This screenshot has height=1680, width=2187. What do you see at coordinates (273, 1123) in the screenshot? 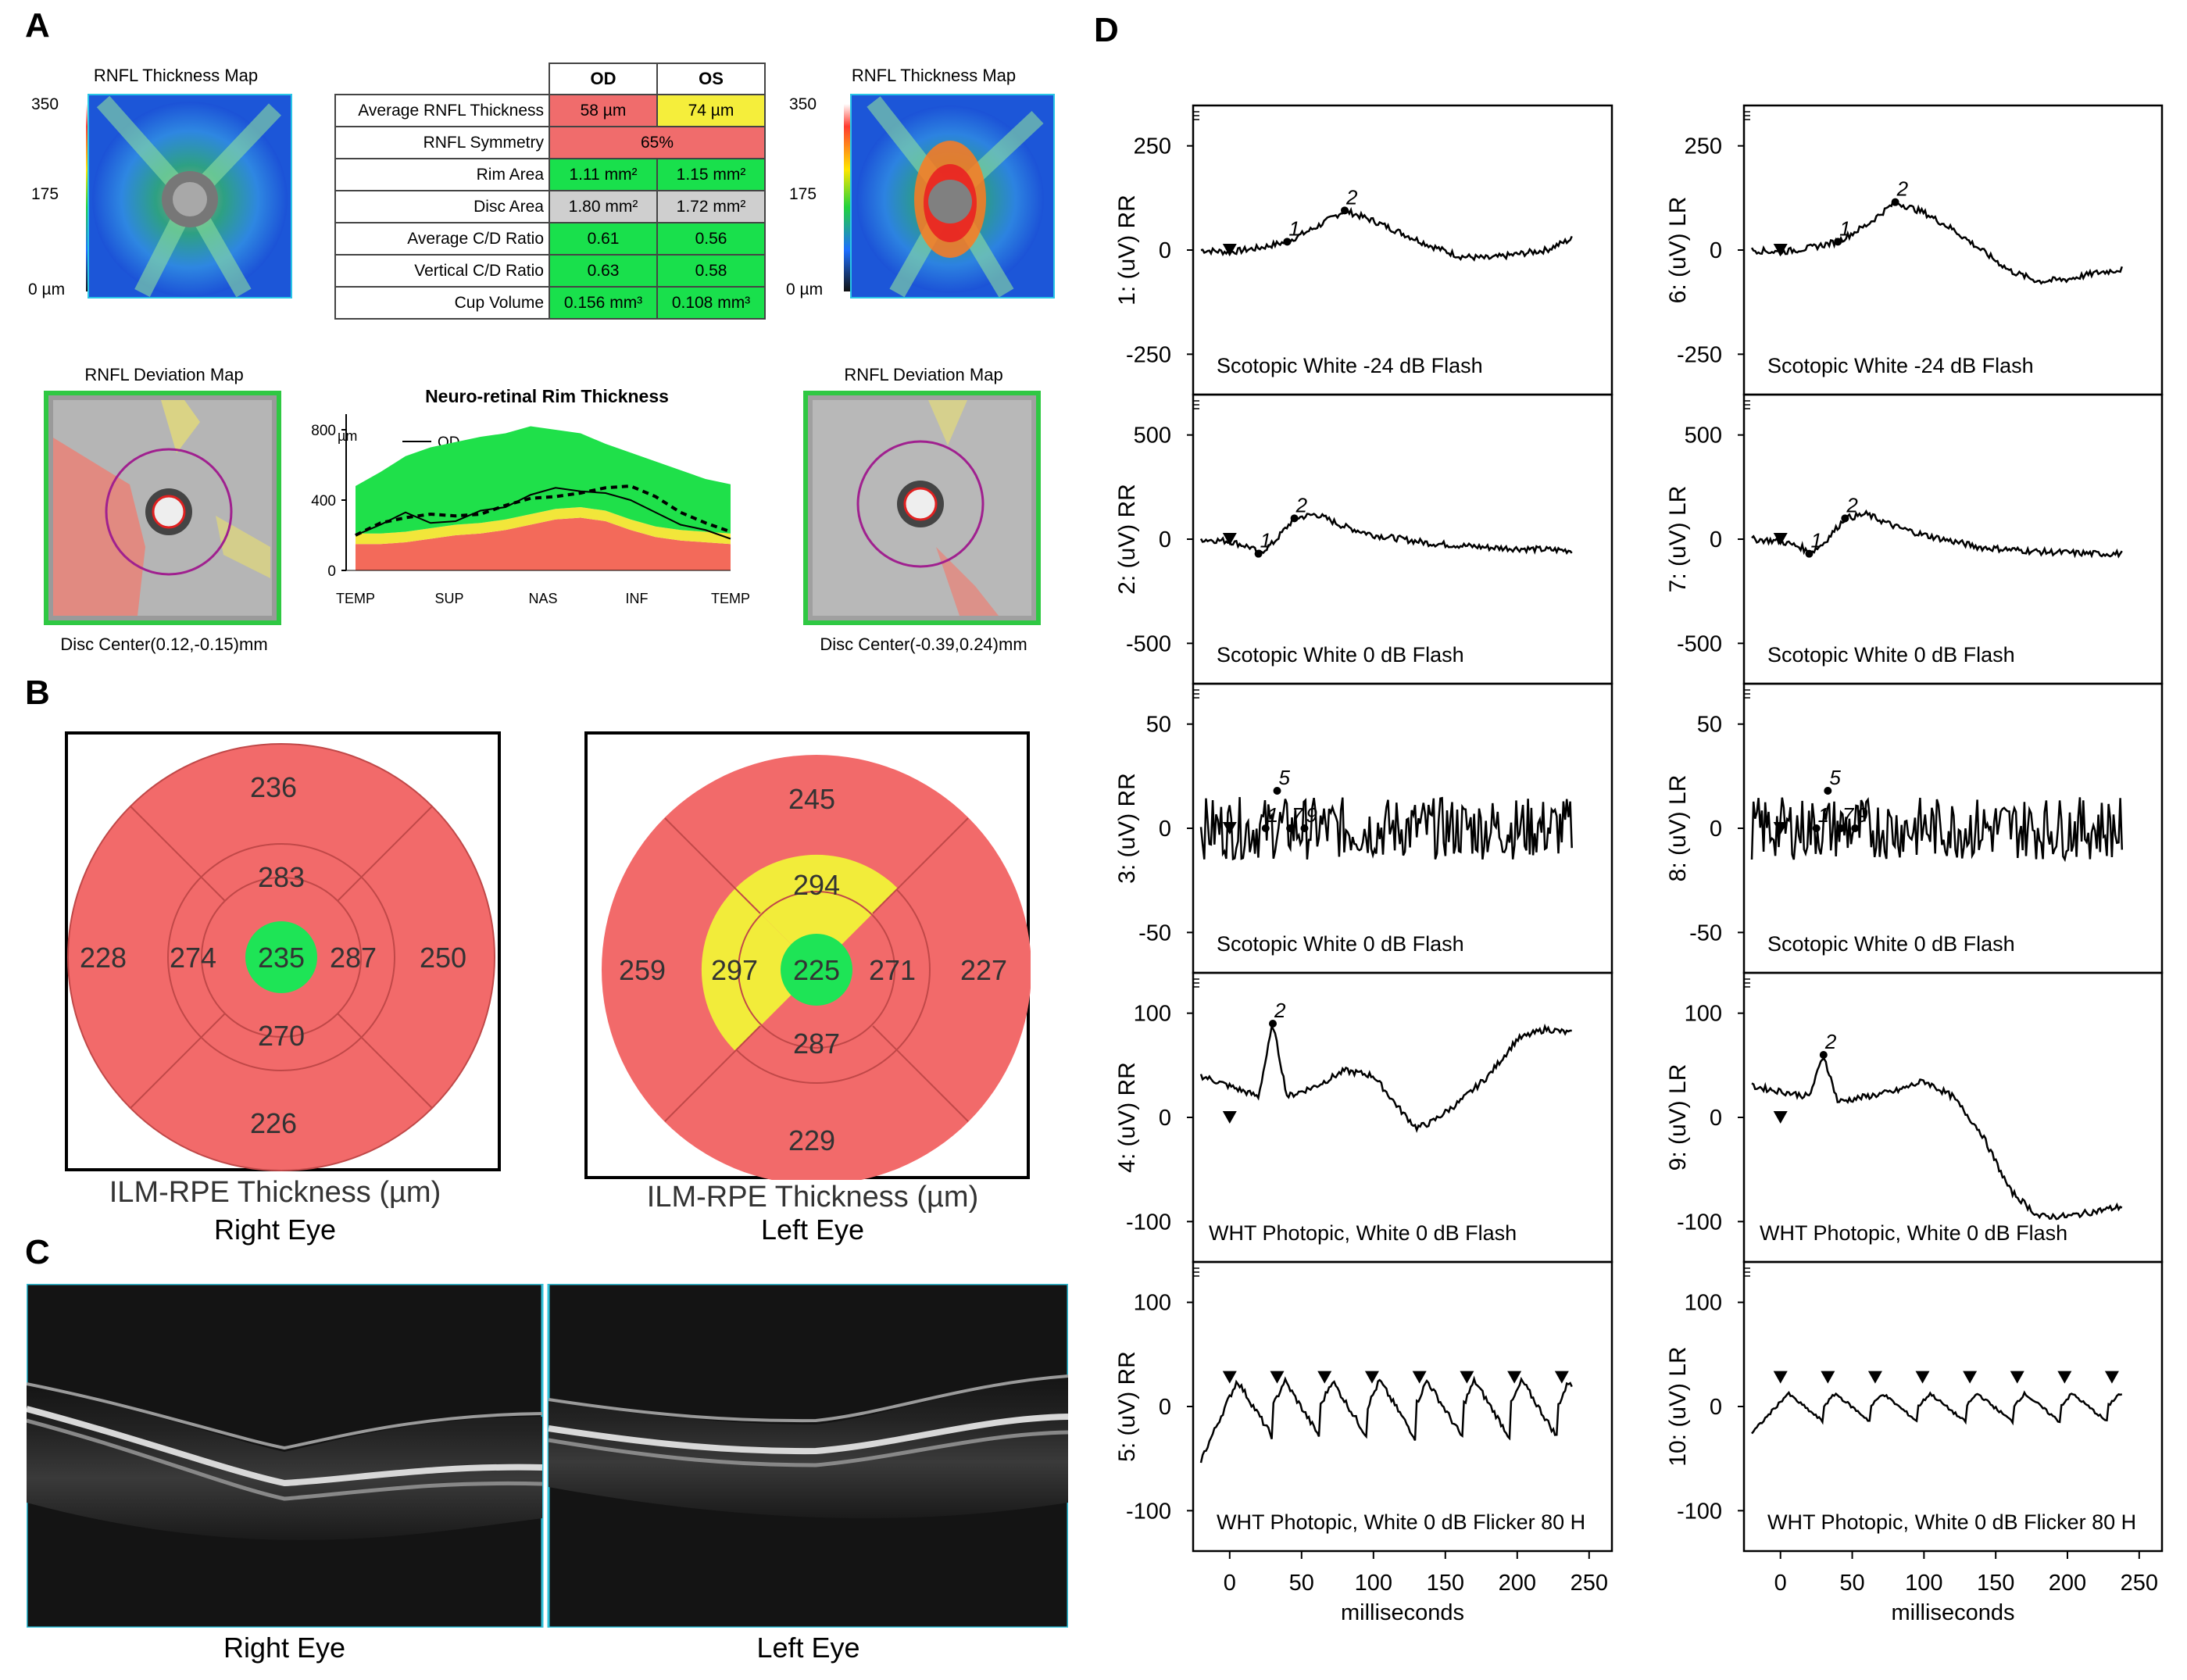
I see `outer-inferior-value: 226` at bounding box center [273, 1123].